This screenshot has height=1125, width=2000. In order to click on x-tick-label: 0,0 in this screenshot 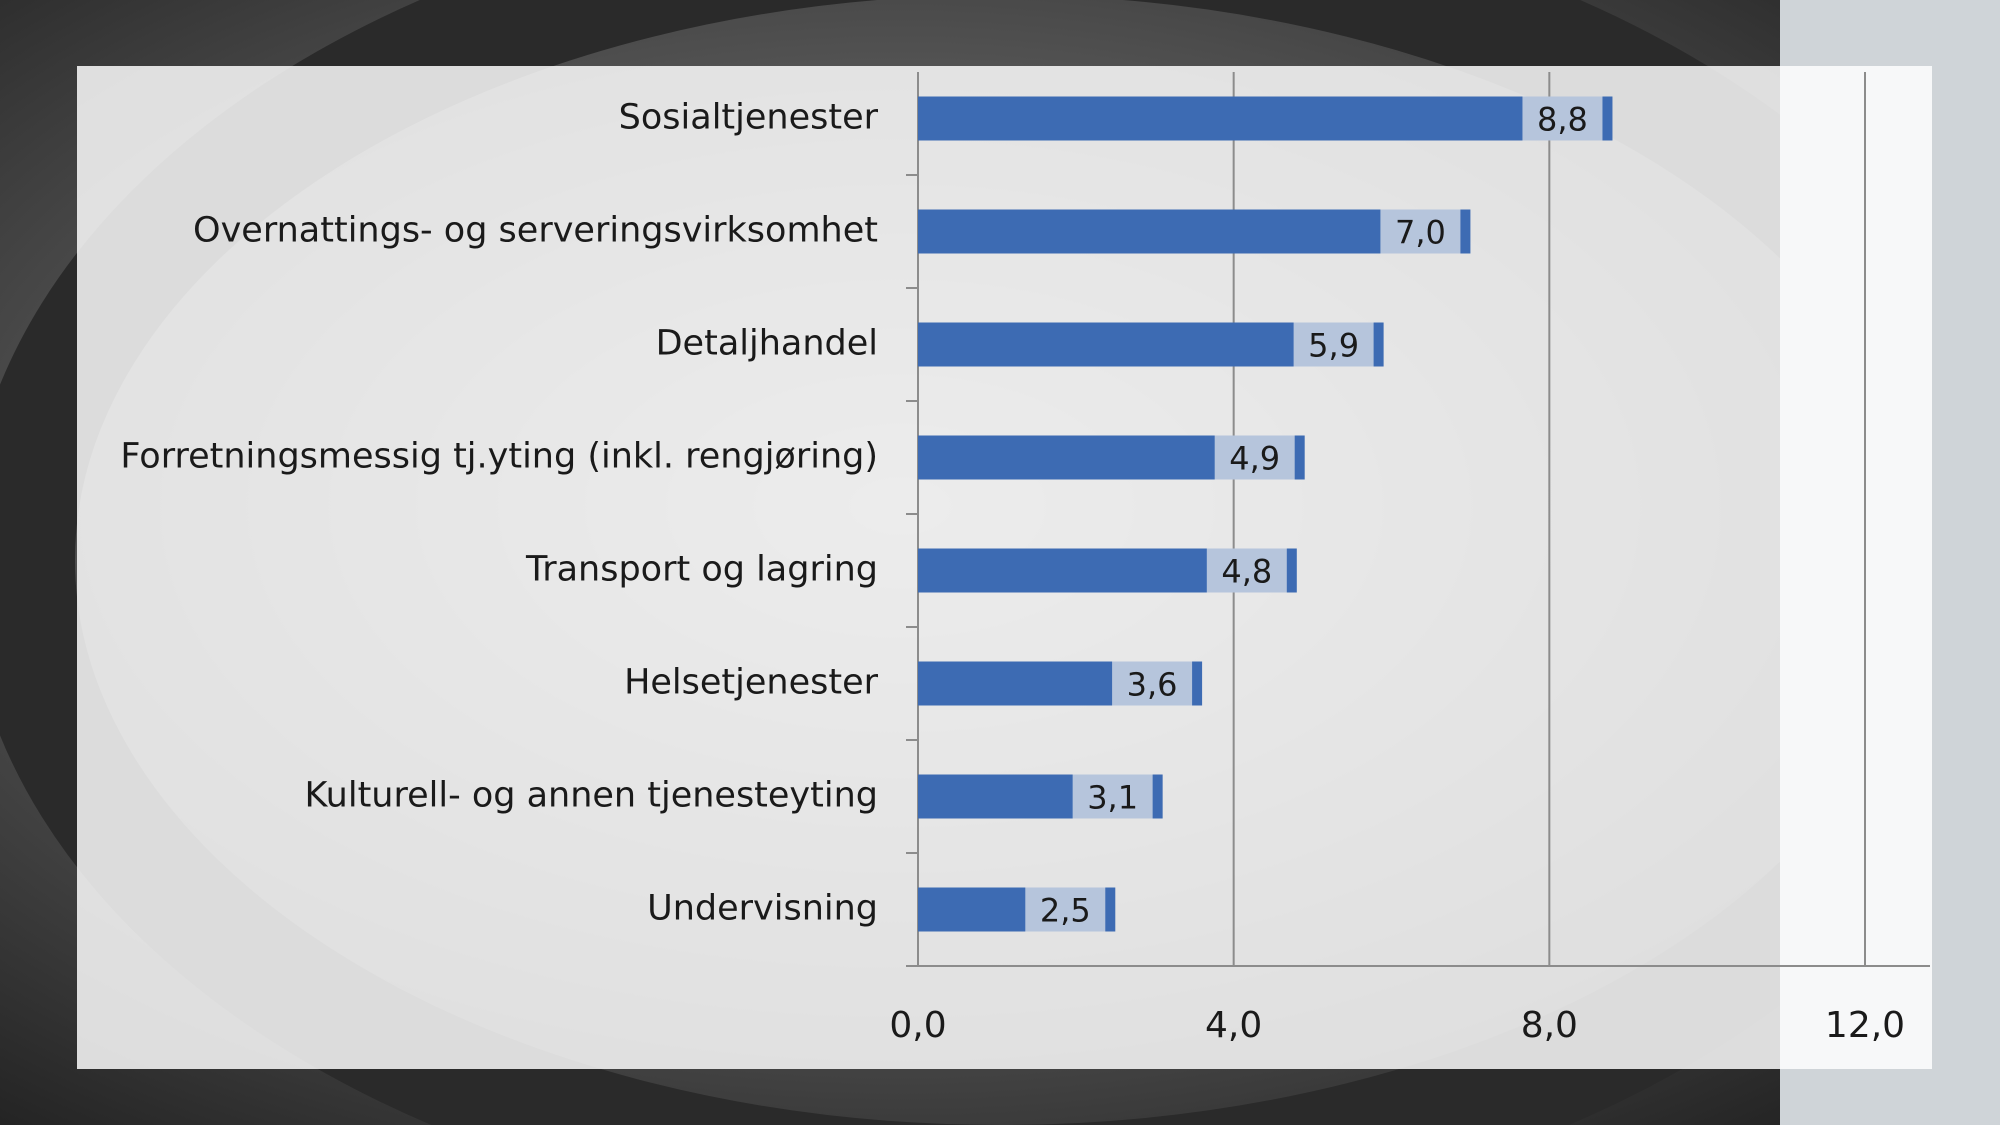, I will do `click(917, 1025)`.